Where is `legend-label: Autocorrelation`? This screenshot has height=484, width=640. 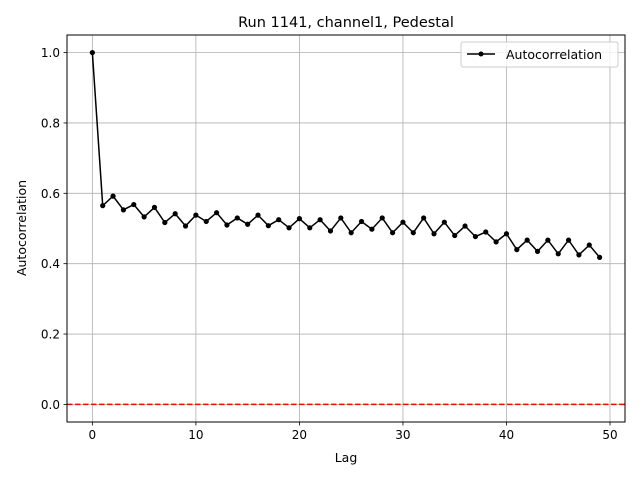
legend-label: Autocorrelation is located at coordinates (554, 54).